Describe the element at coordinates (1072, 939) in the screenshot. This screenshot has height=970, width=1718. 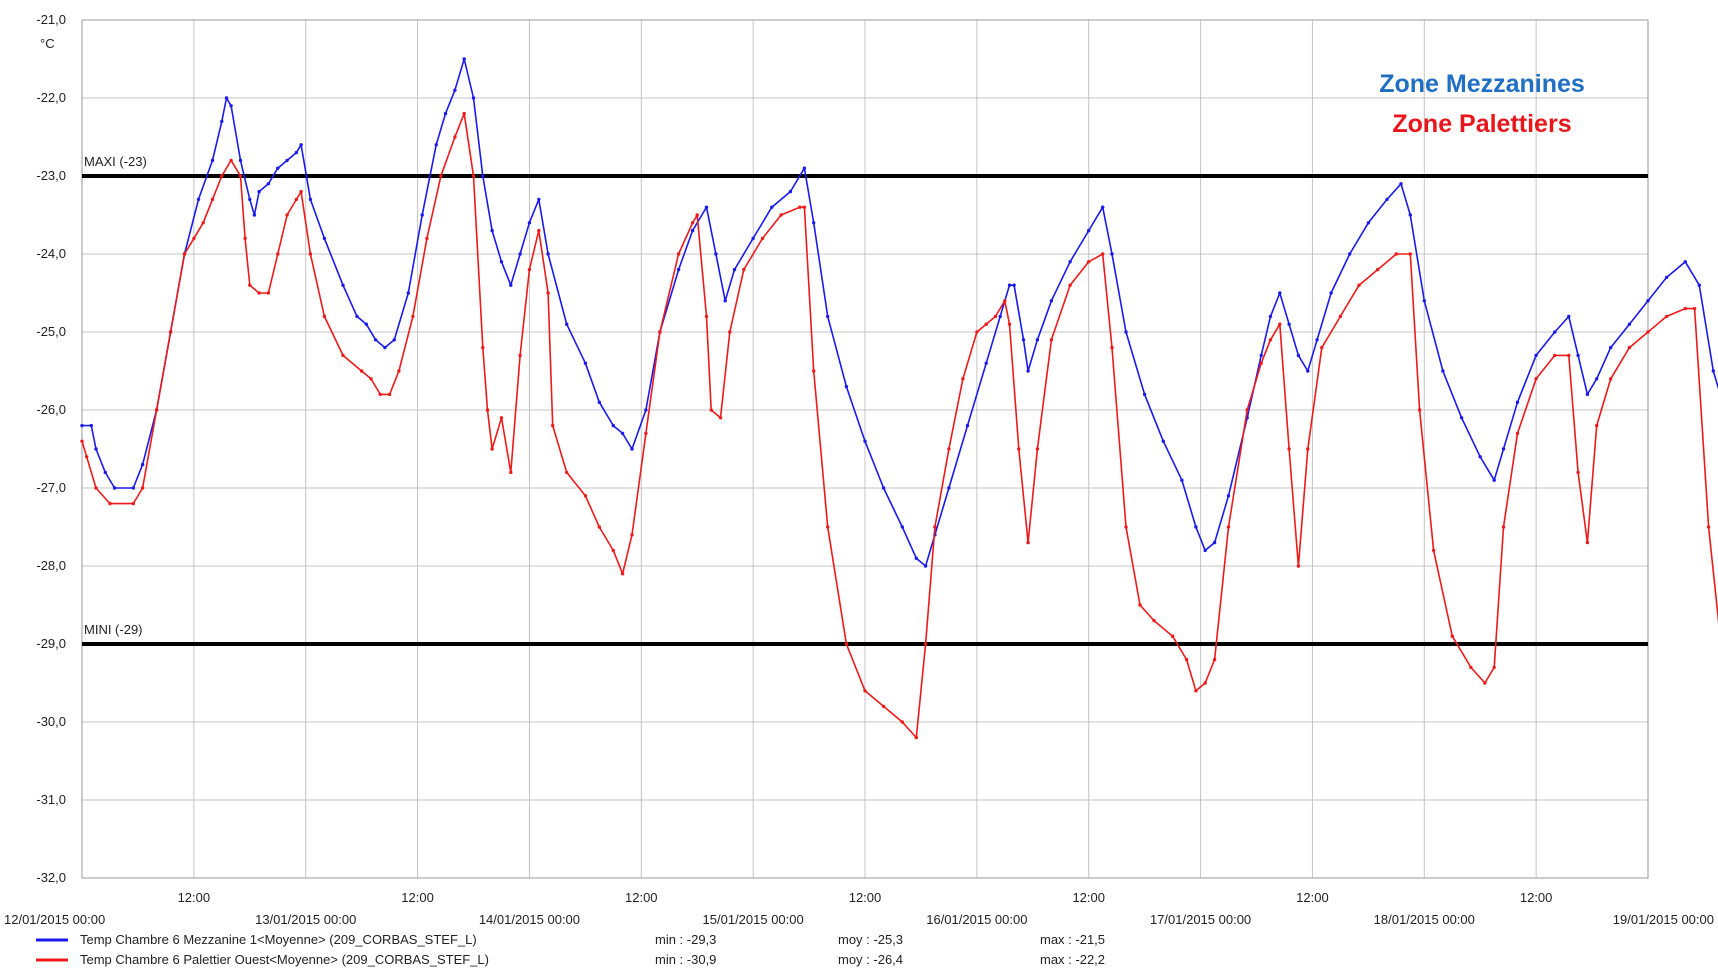
I see `stat-max: max : -21,5` at that location.